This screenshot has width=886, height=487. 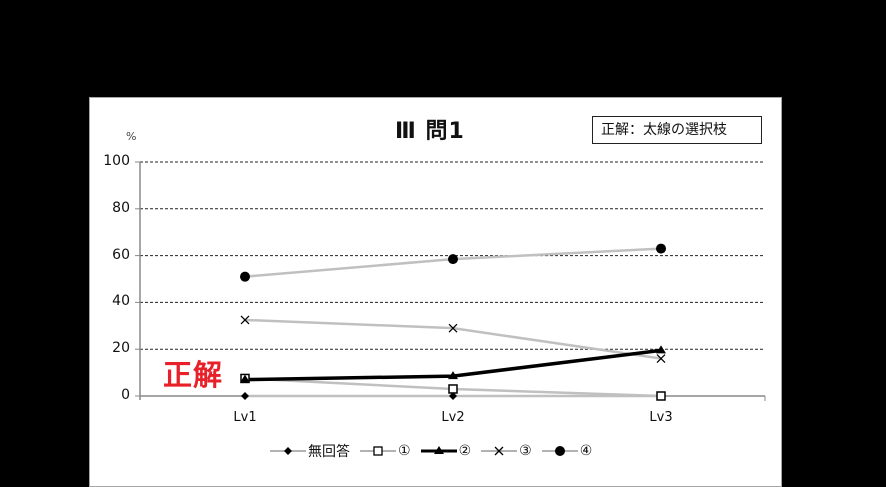 I want to click on correct-answer-label: 正解, so click(x=193, y=375).